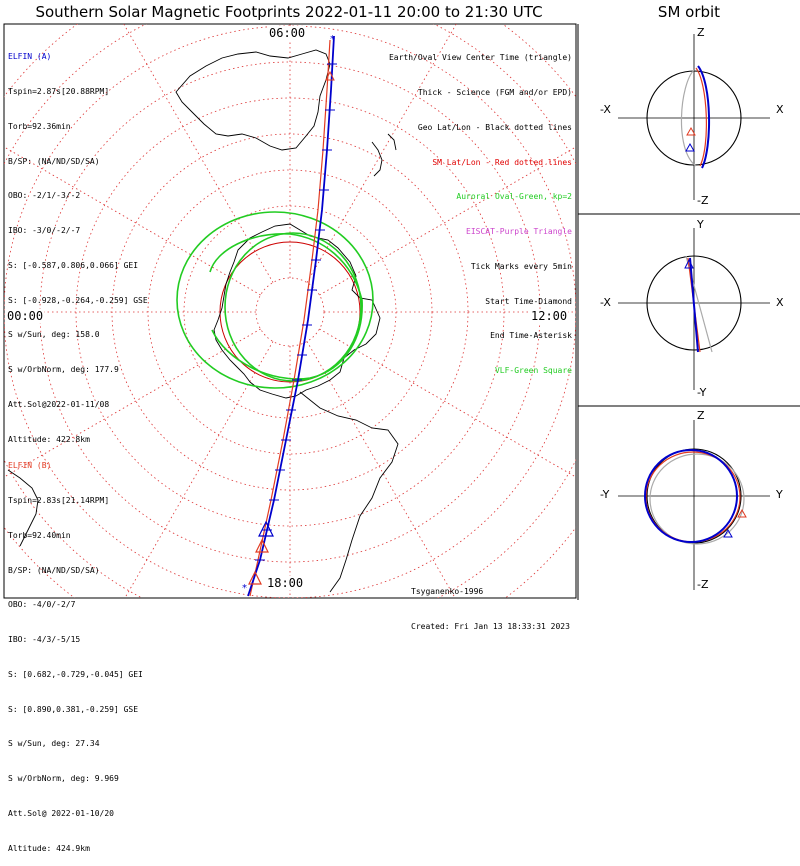  Describe the element at coordinates (54, 744) in the screenshot. I see `elfin-b-line: S w/Sun, deg: 27.34` at that location.